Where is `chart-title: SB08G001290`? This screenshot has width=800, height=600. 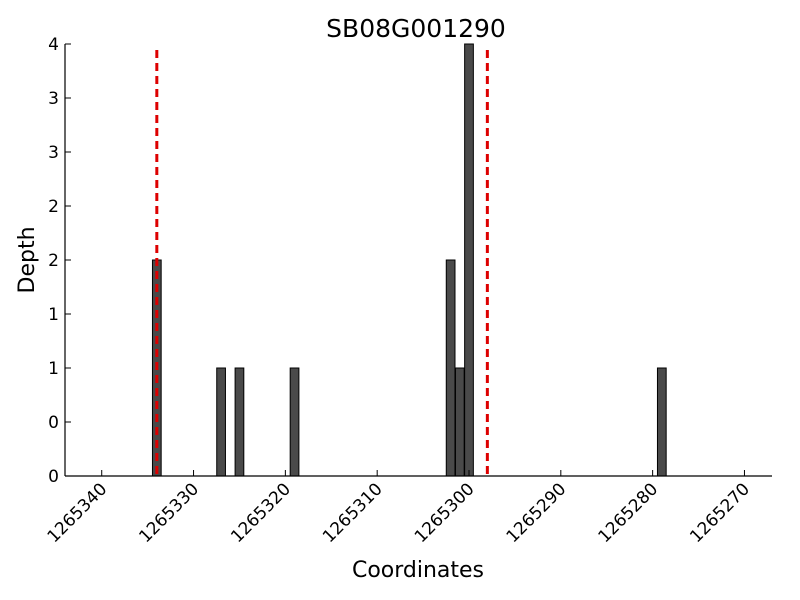
chart-title: SB08G001290 is located at coordinates (416, 28).